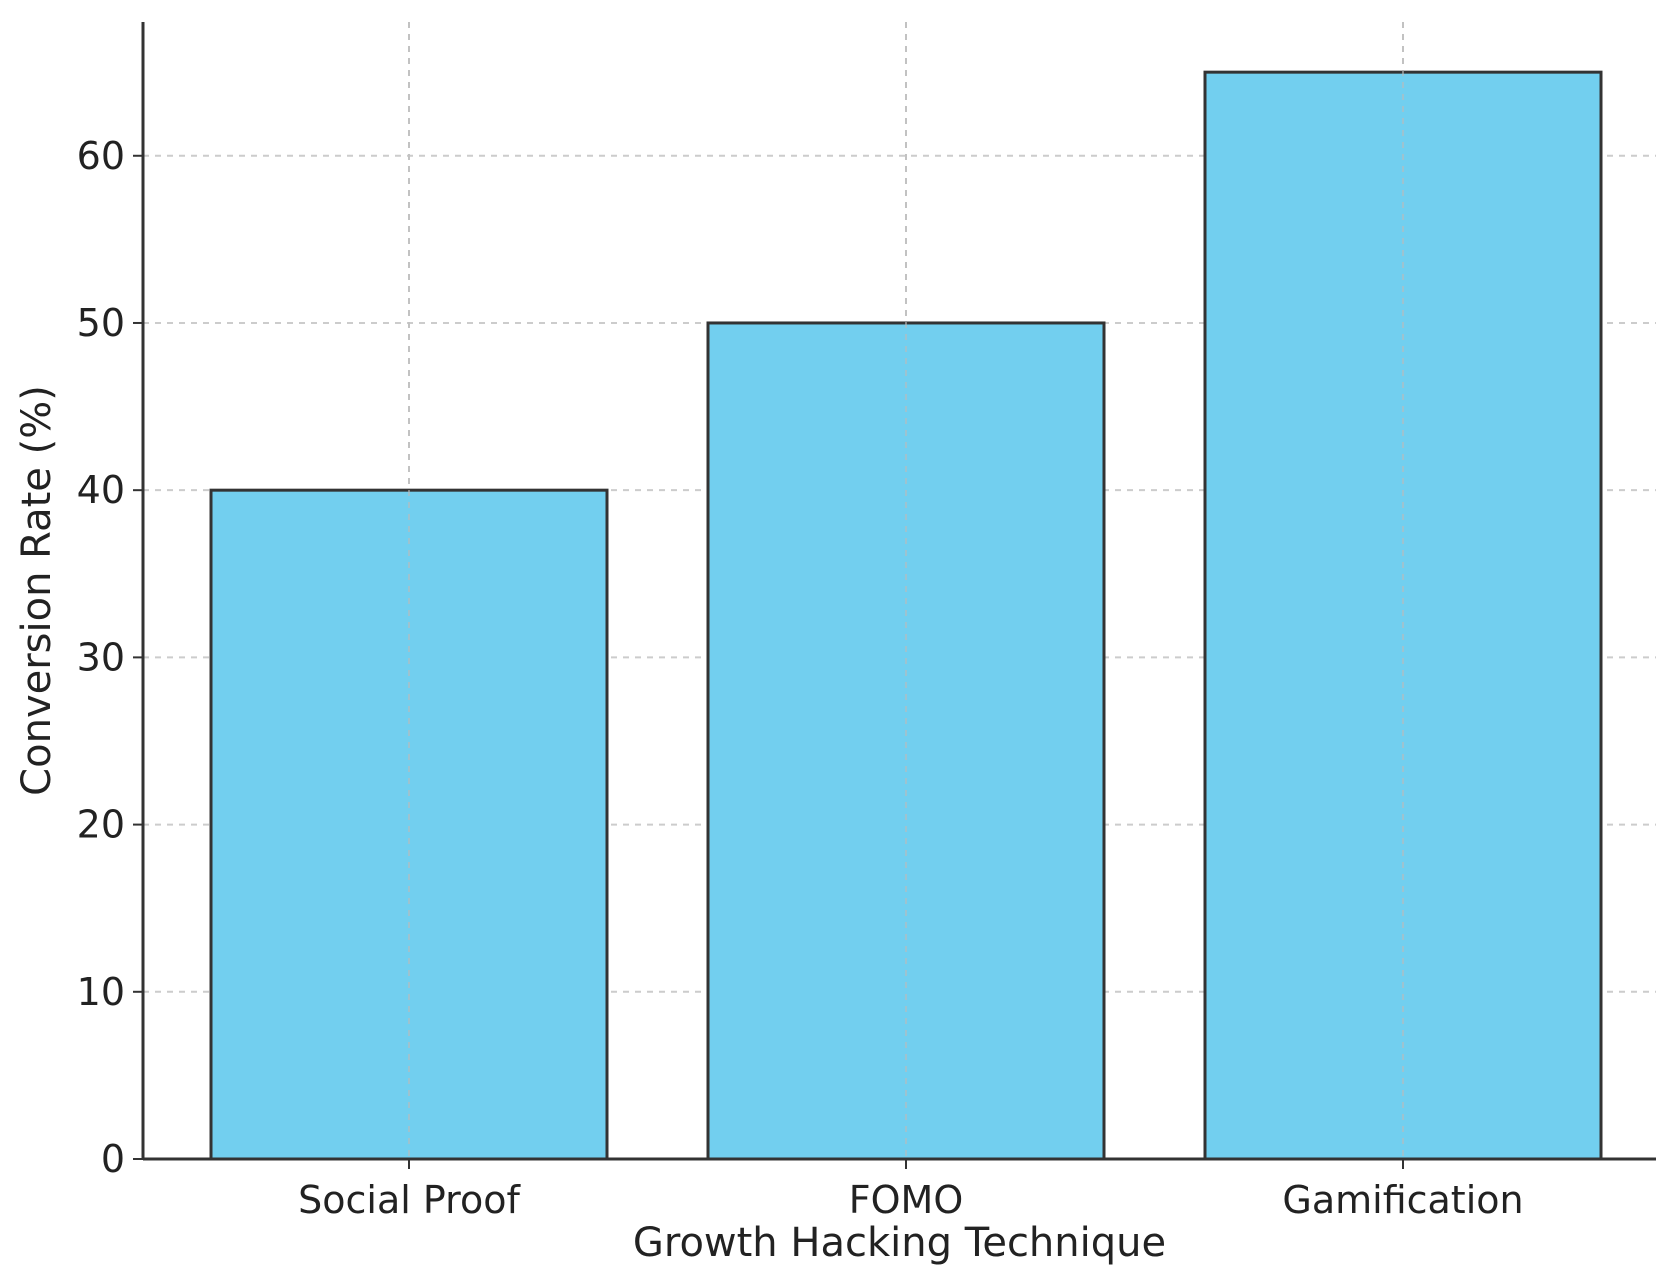 The width and height of the screenshot is (1677, 1273). I want to click on x-axis-label: Growth Hacking Technique, so click(899, 1243).